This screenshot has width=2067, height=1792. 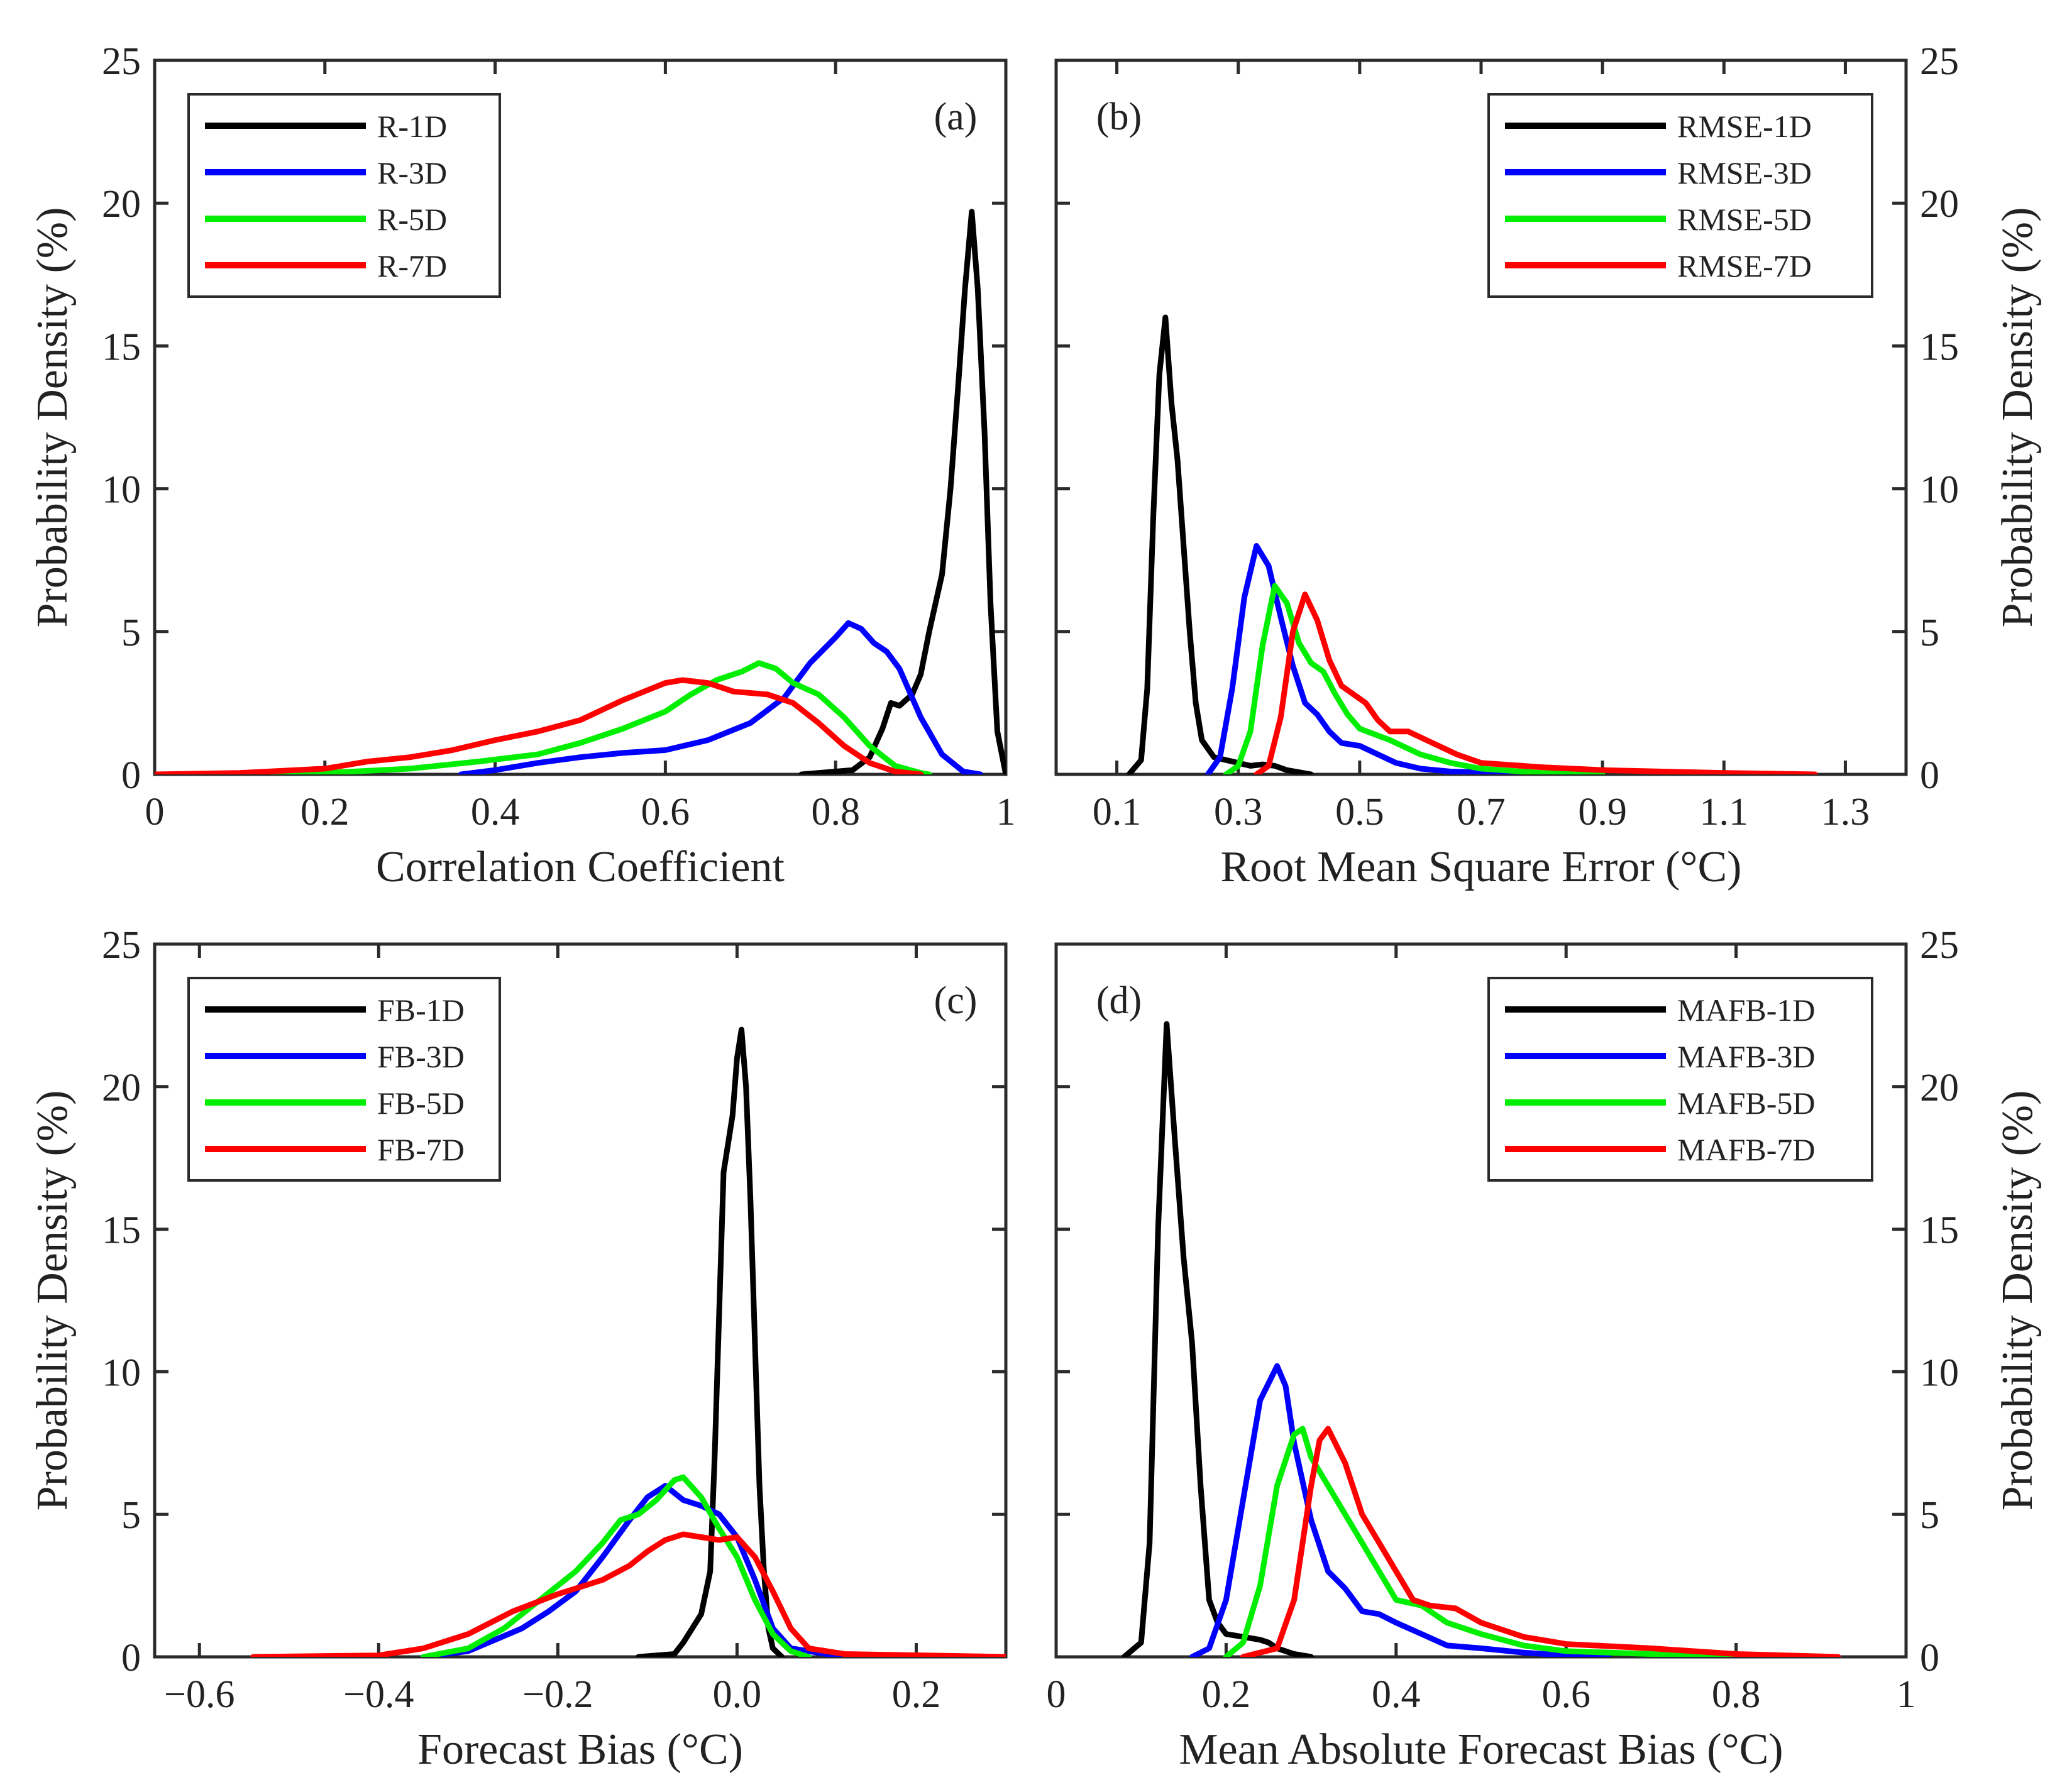 What do you see at coordinates (1940, 1230) in the screenshot?
I see `y-tick-label-d: 15` at bounding box center [1940, 1230].